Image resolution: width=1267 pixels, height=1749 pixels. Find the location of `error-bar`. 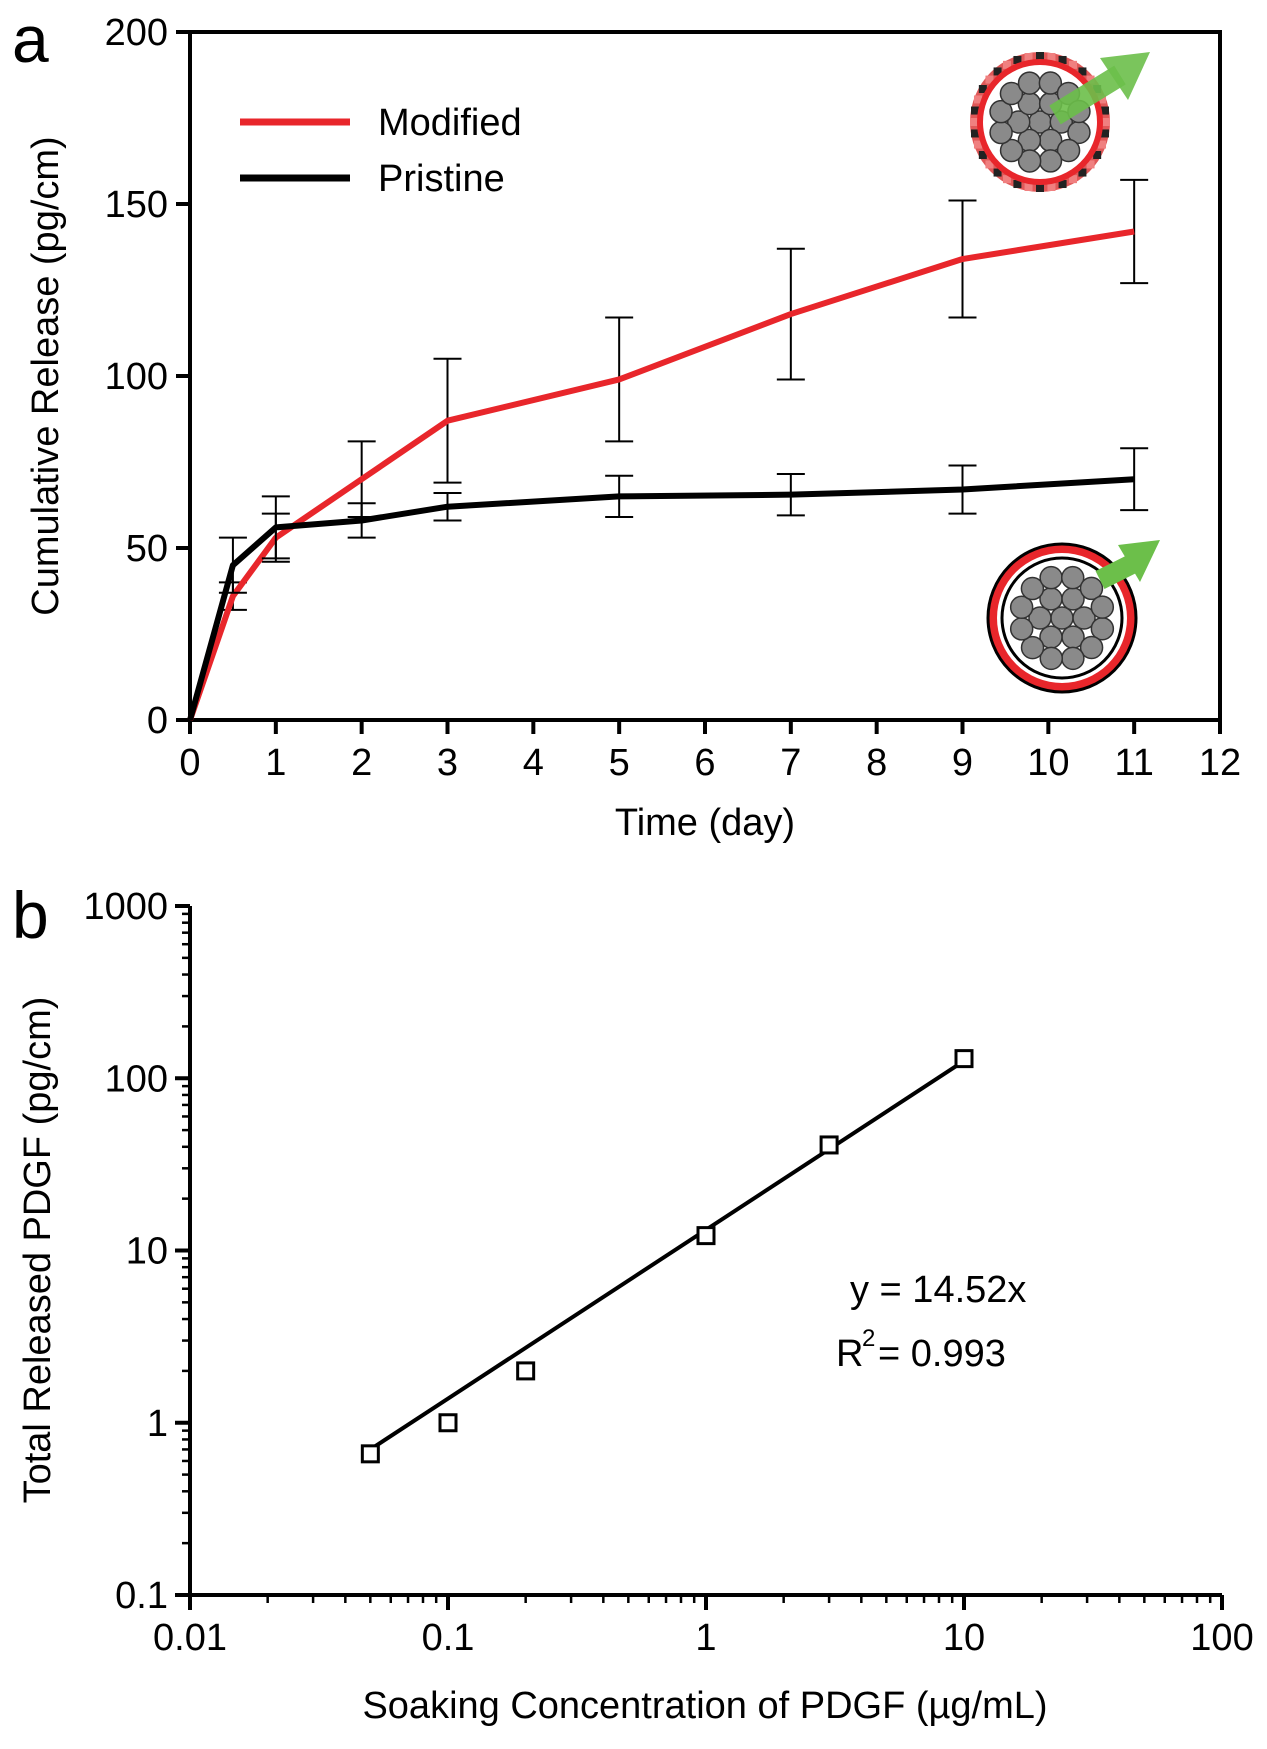

error-bar is located at coordinates (1134, 231).